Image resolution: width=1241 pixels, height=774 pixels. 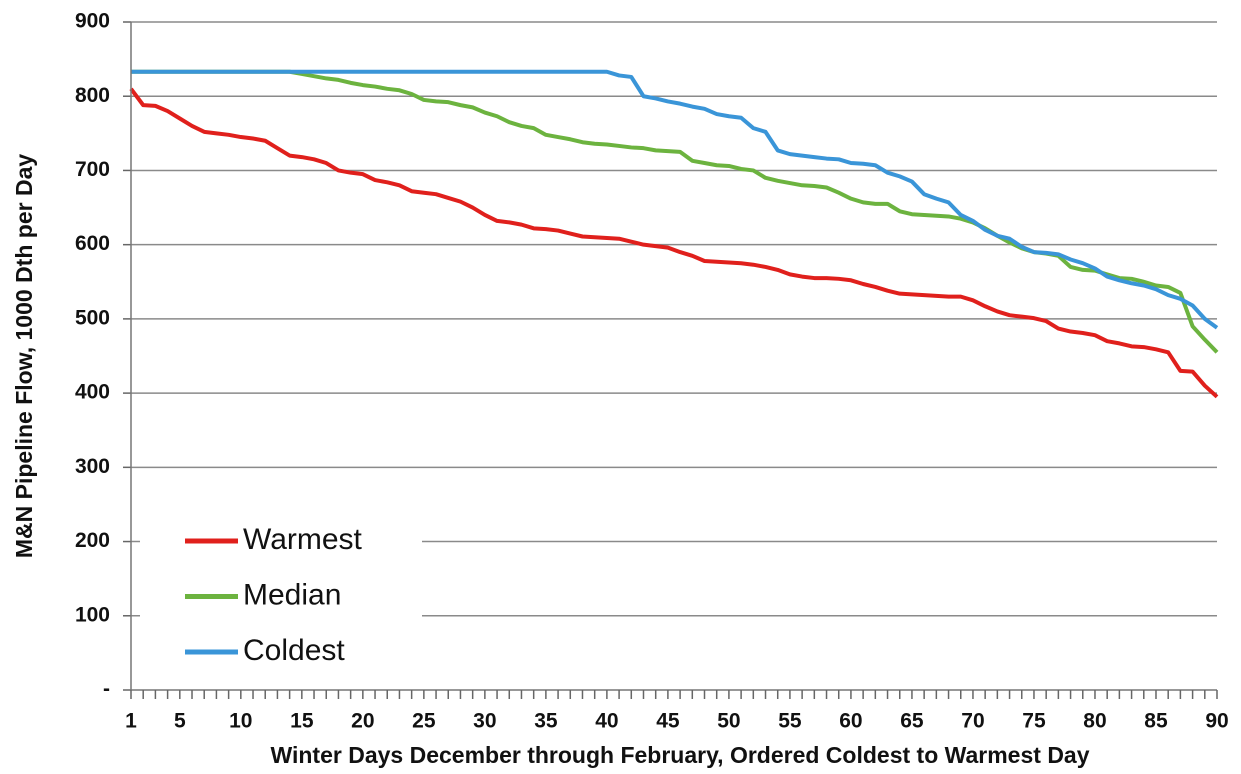 What do you see at coordinates (302, 721) in the screenshot?
I see `x-tick-label: 15` at bounding box center [302, 721].